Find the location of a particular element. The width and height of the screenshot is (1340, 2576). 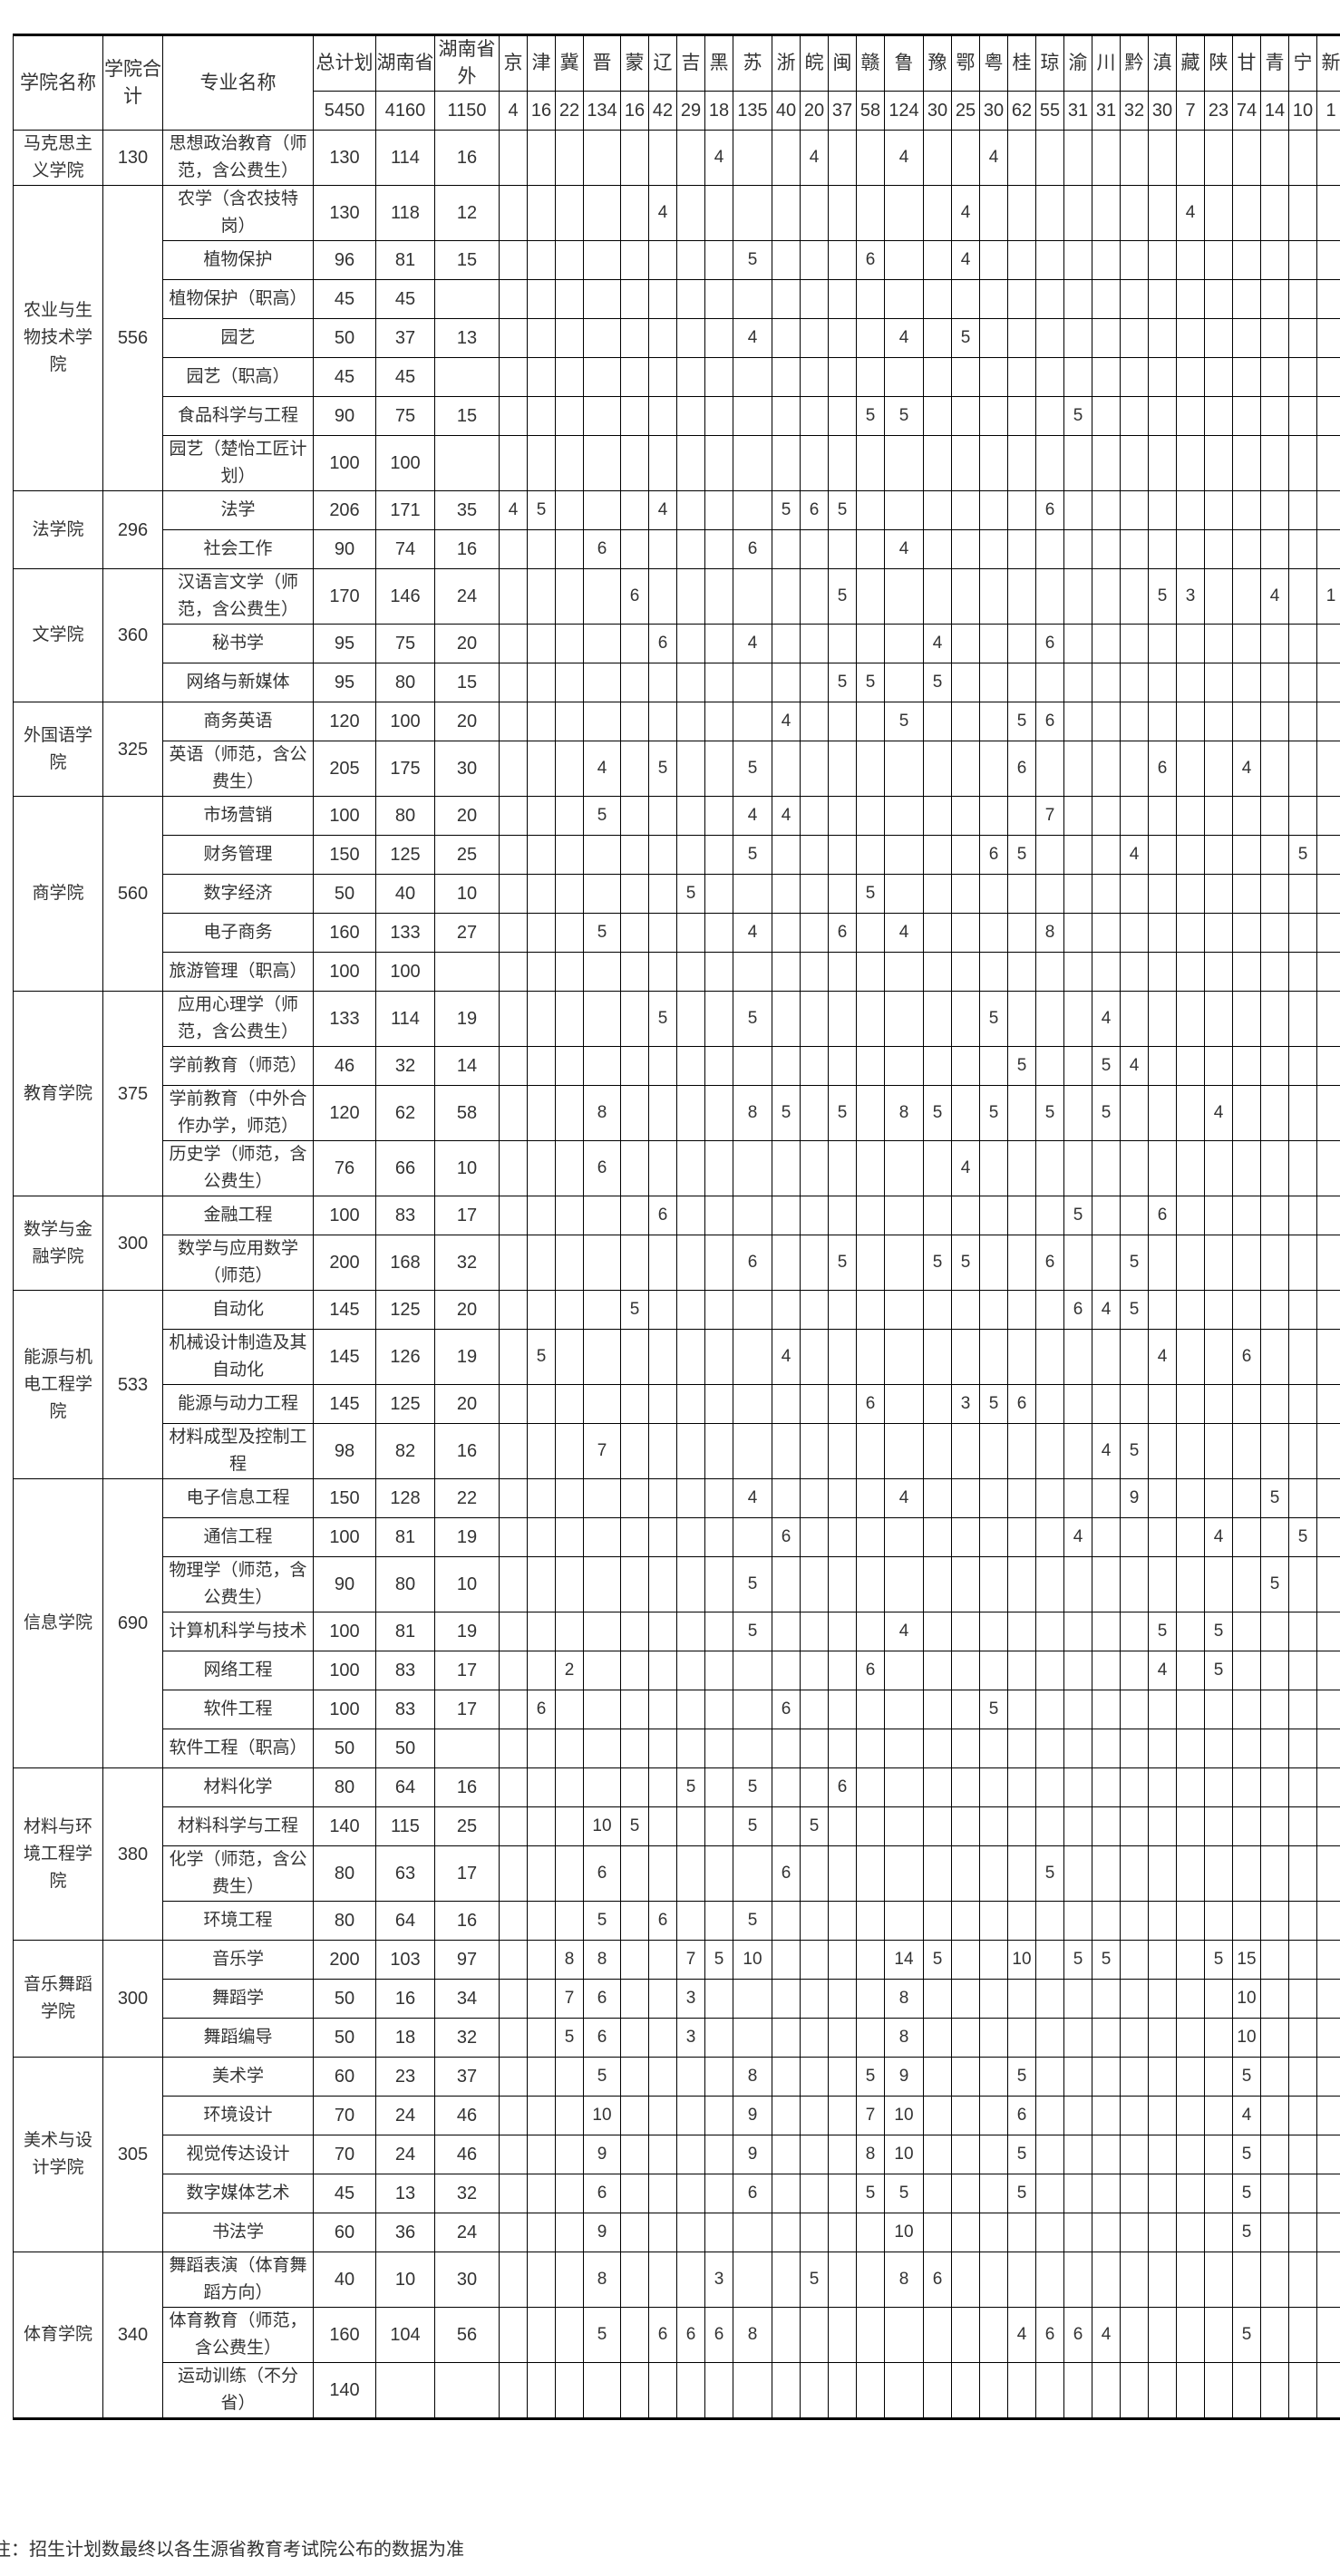

header-outside: 湖南省外 is located at coordinates (467, 63).